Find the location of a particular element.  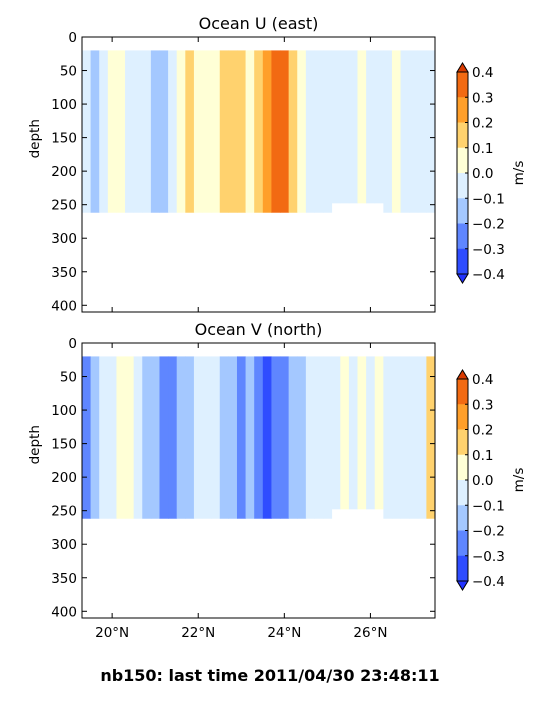

colorbar-label: m/s is located at coordinates (519, 480).